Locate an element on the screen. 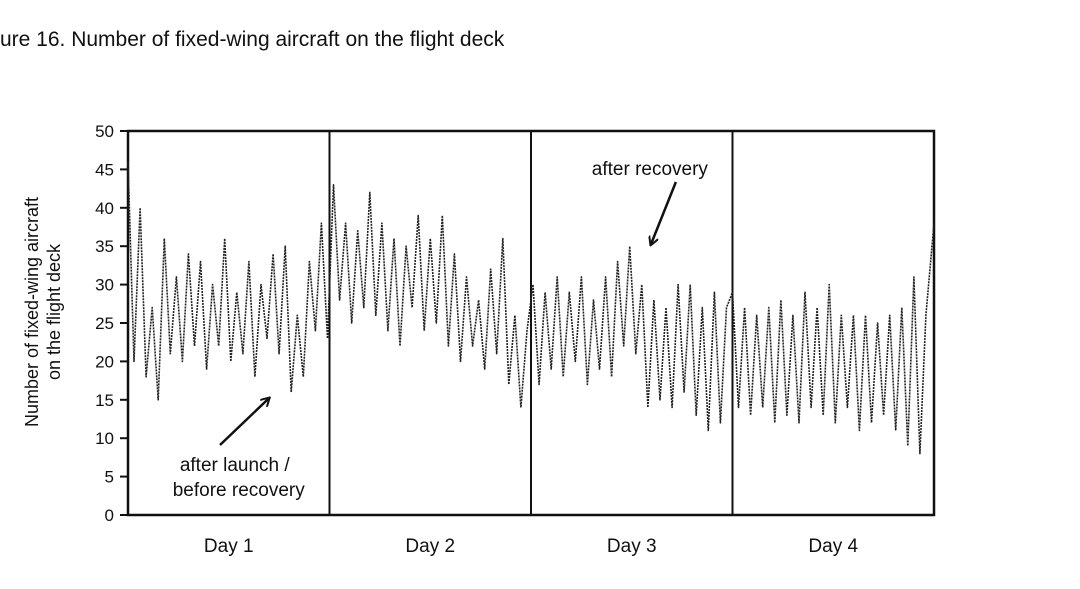  y-tick-label: 10 is located at coordinates (104, 438).